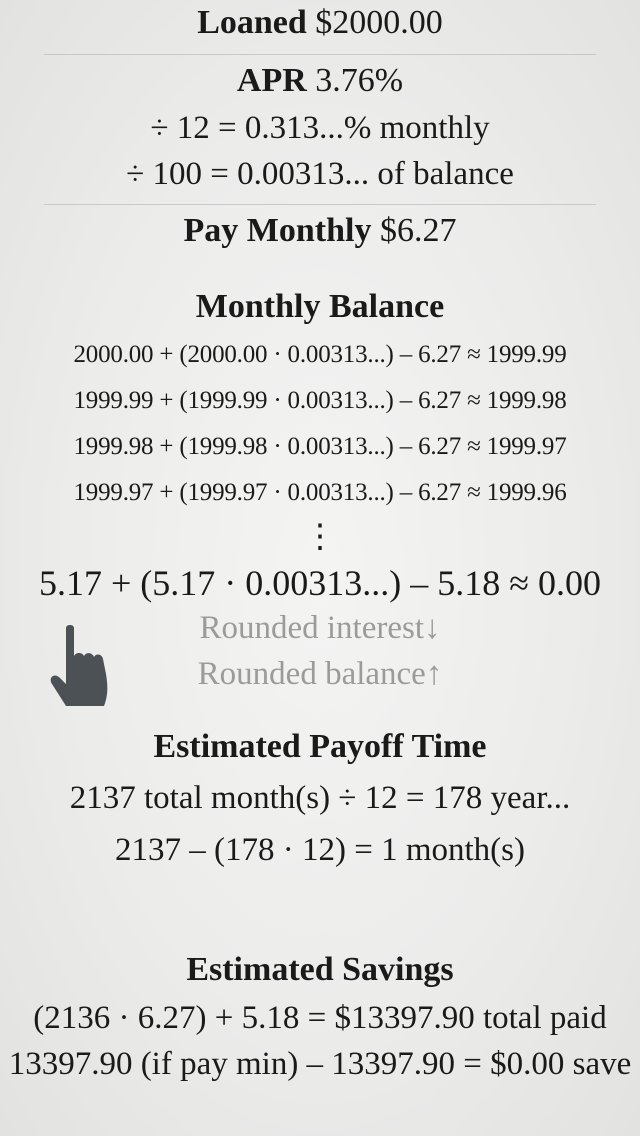 The height and width of the screenshot is (1136, 640). Describe the element at coordinates (320, 306) in the screenshot. I see `monthly-balance-title: Monthly Balance` at that location.